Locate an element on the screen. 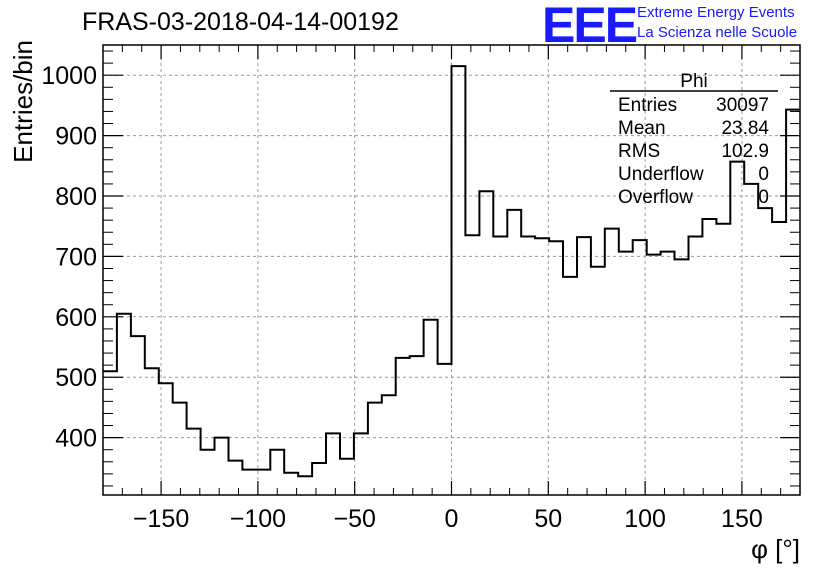  x-axis-label: φ [°] is located at coordinates (775, 549).